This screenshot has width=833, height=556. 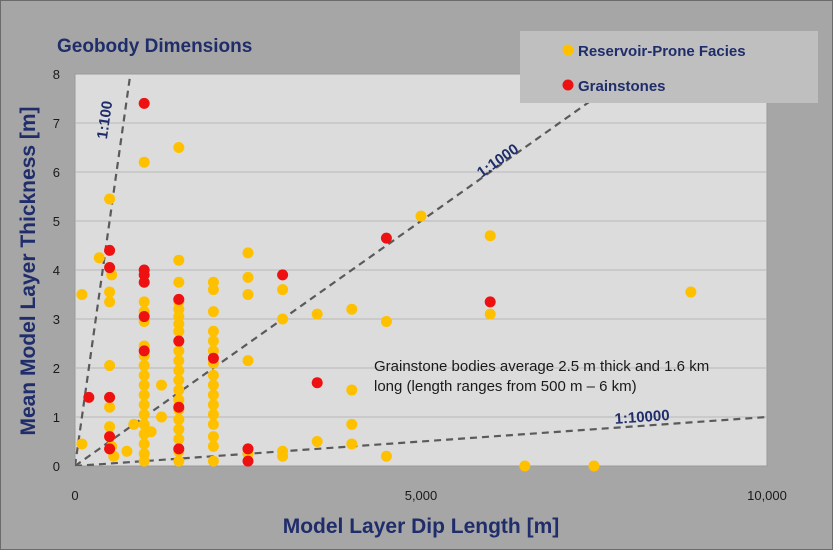 I want to click on y-tick-label: 8, so click(x=56, y=74).